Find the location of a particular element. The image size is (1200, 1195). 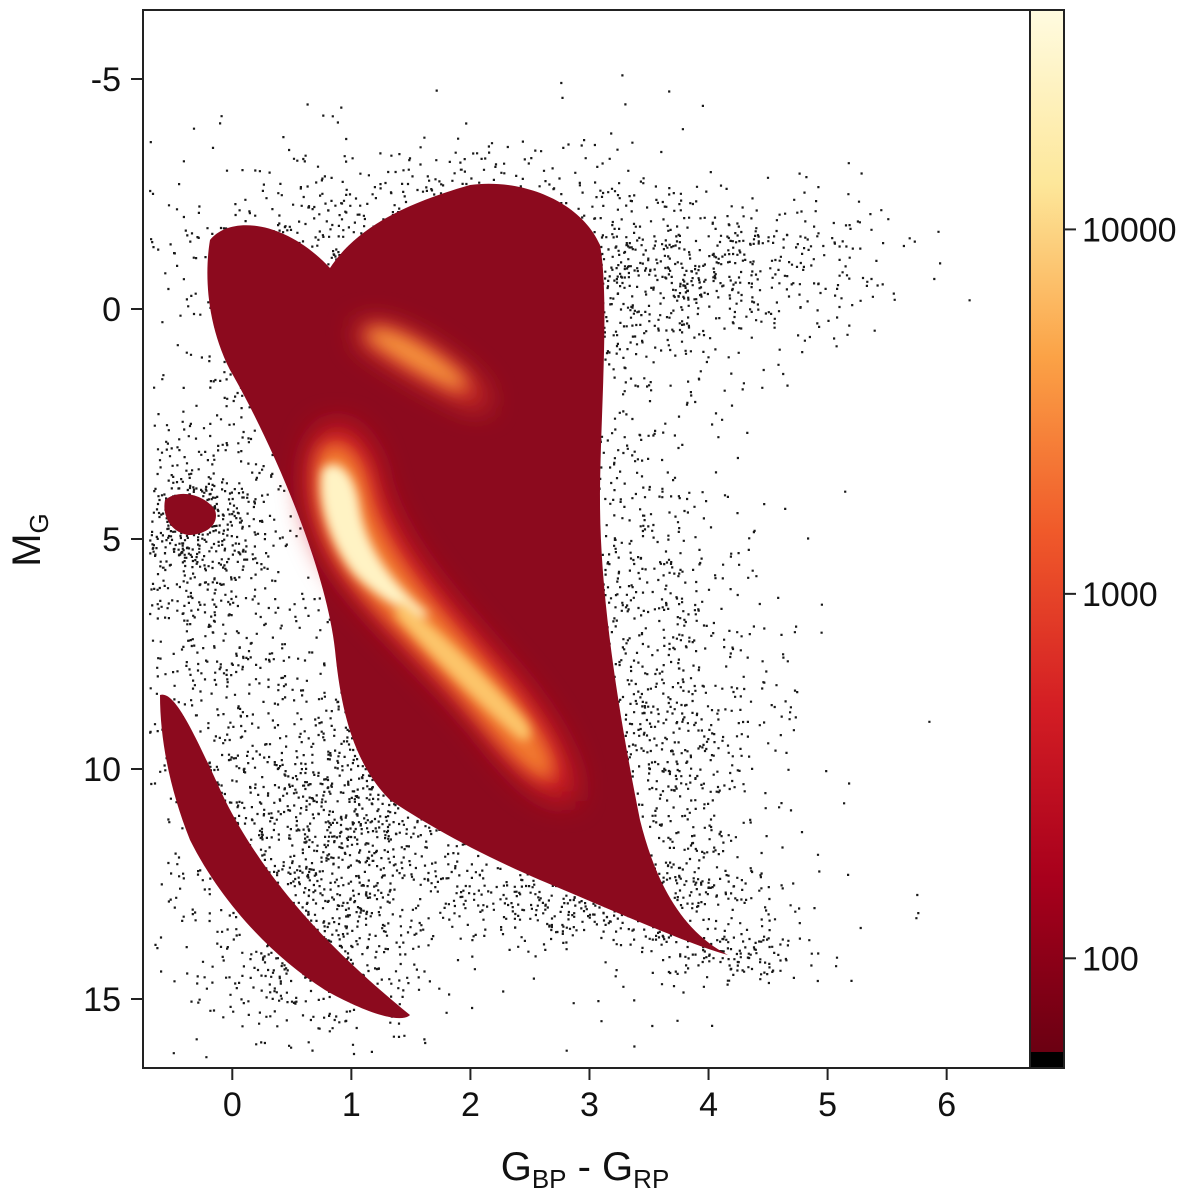

main-sequence-lower-ridge is located at coordinates (463, 670).